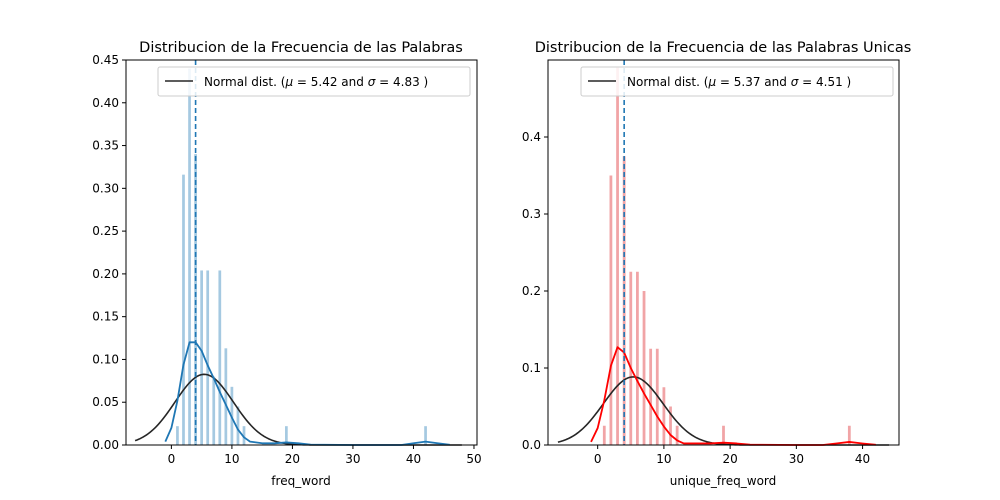 The height and width of the screenshot is (500, 1000). I want to click on x-axis-label: unique_freq_word, so click(723, 481).